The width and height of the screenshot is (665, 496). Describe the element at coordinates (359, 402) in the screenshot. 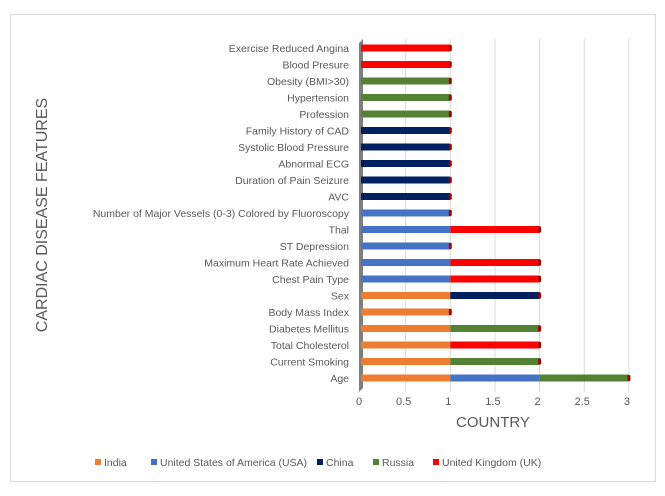

I see `x-tick-label: 0` at that location.